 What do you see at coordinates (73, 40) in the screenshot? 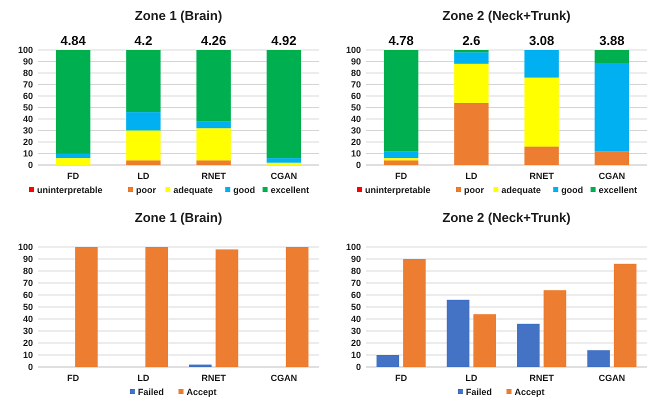
I see `annotation: 4.84` at bounding box center [73, 40].